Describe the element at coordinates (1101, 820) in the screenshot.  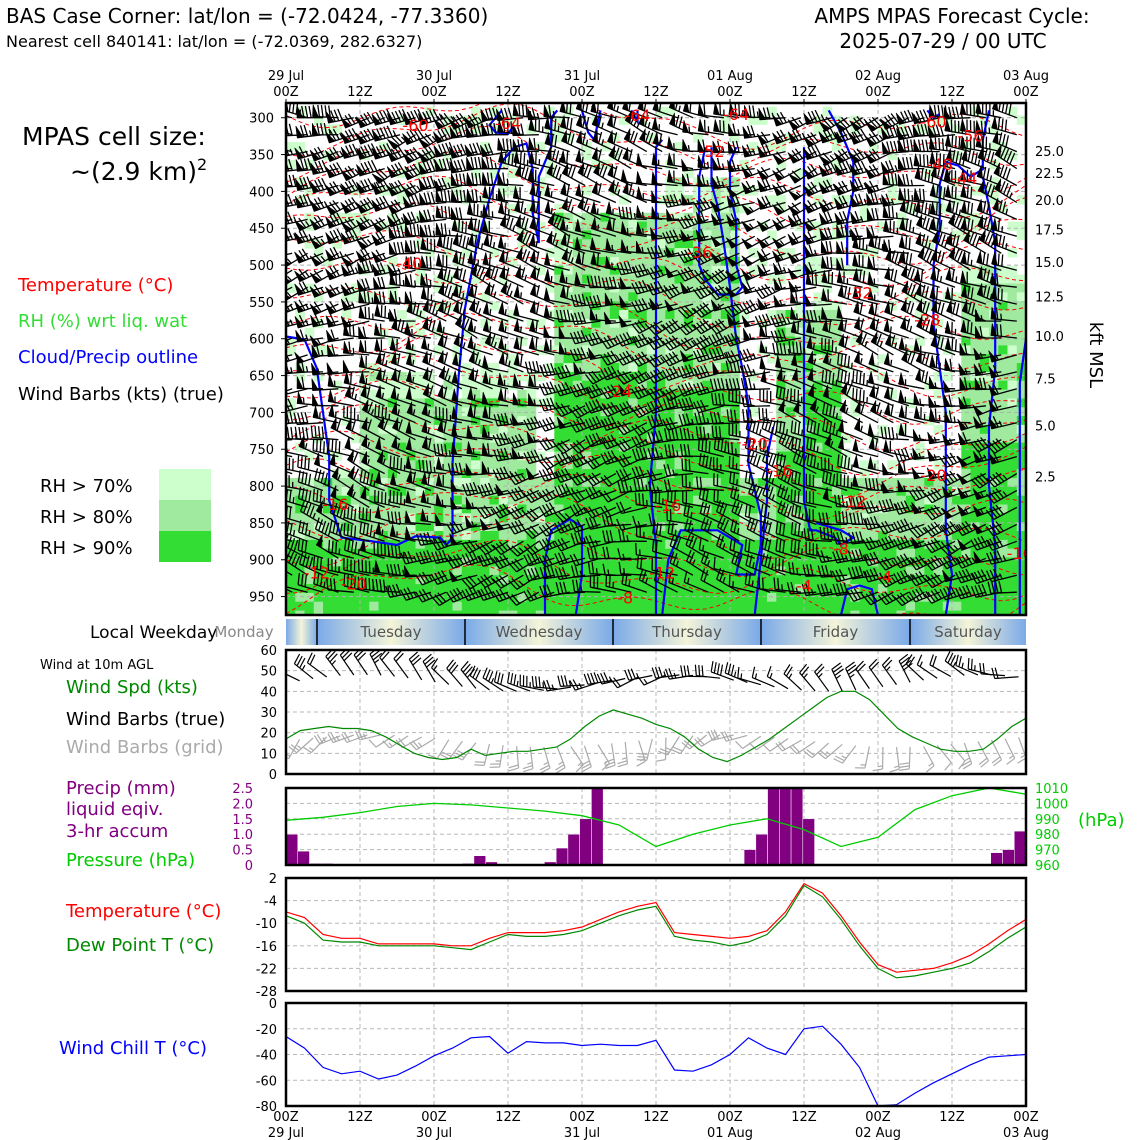
I see `hpa-axis-label: (hPa)` at that location.